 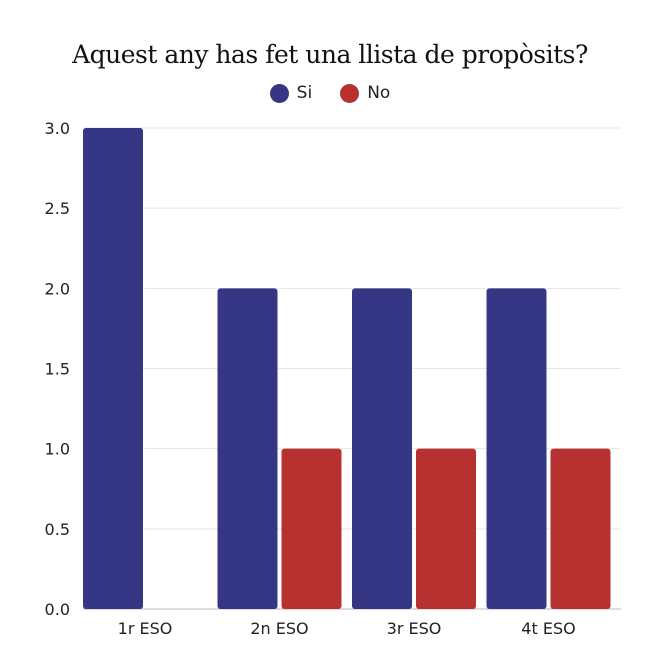 I want to click on y-tick-label: 0.0, so click(x=57, y=609).